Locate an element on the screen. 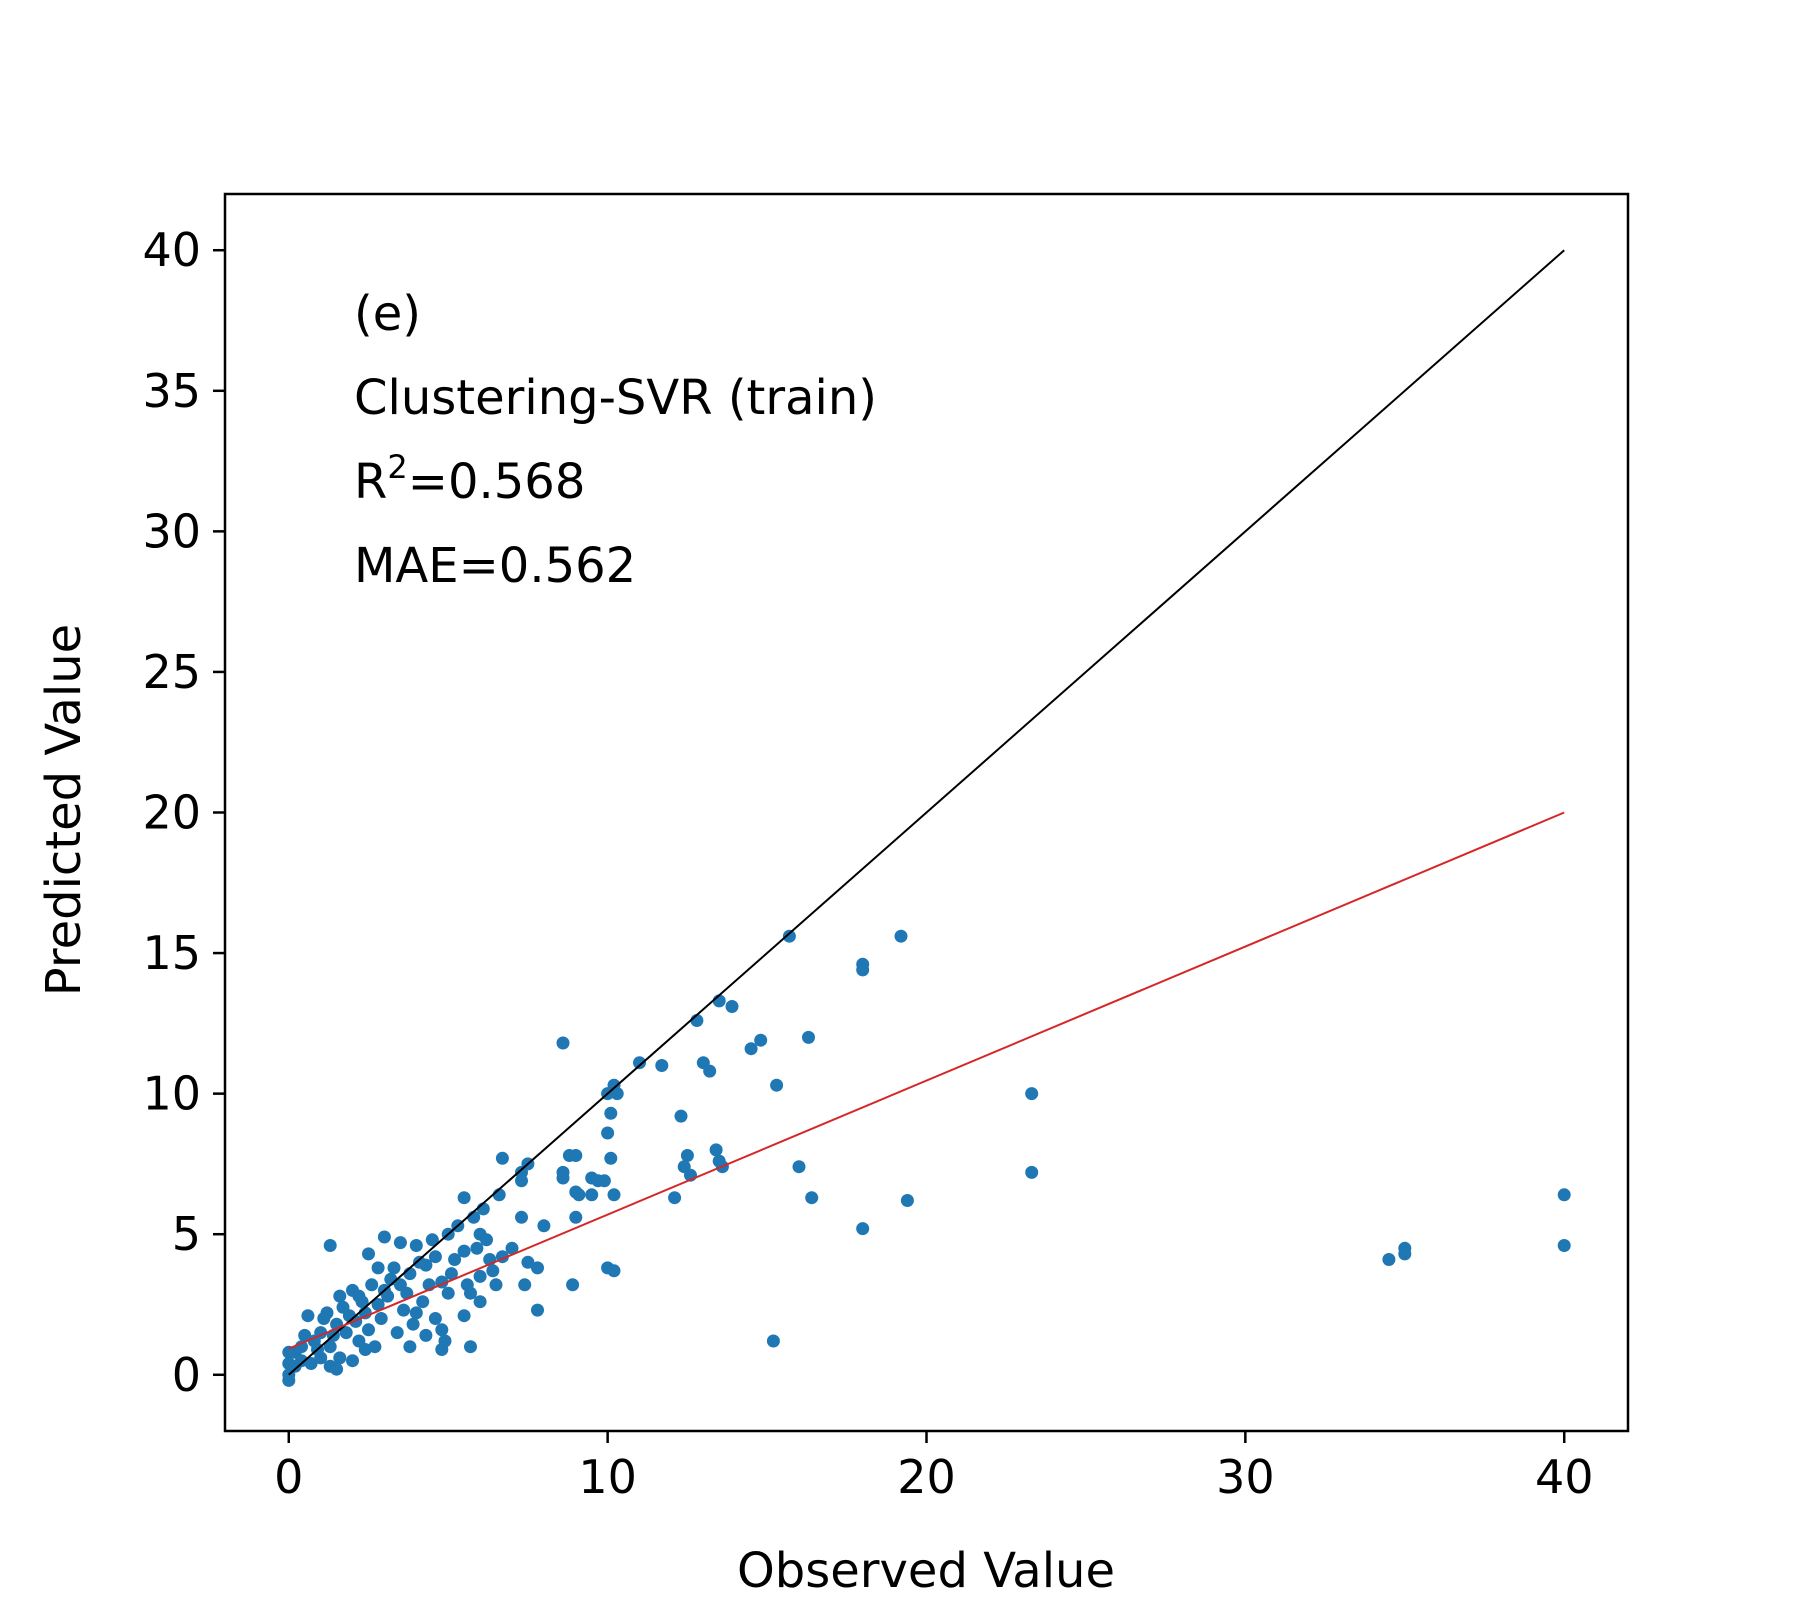 This screenshot has width=1800, height=1604. mae-annotation: MAE=0.562 is located at coordinates (495, 566).